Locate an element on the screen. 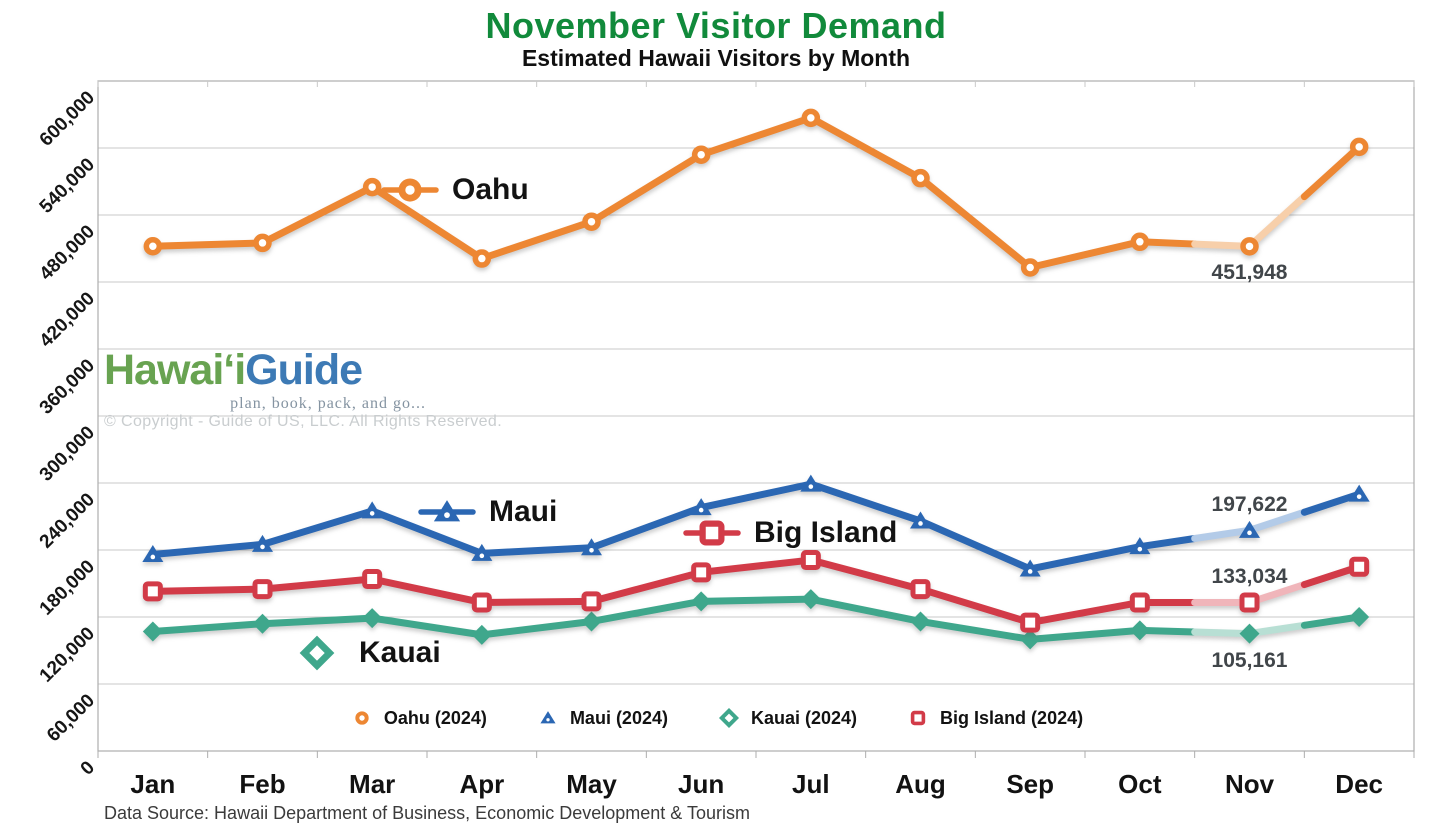 The height and width of the screenshot is (835, 1432). legend-item-label: Oahu (2024) is located at coordinates (435, 717).